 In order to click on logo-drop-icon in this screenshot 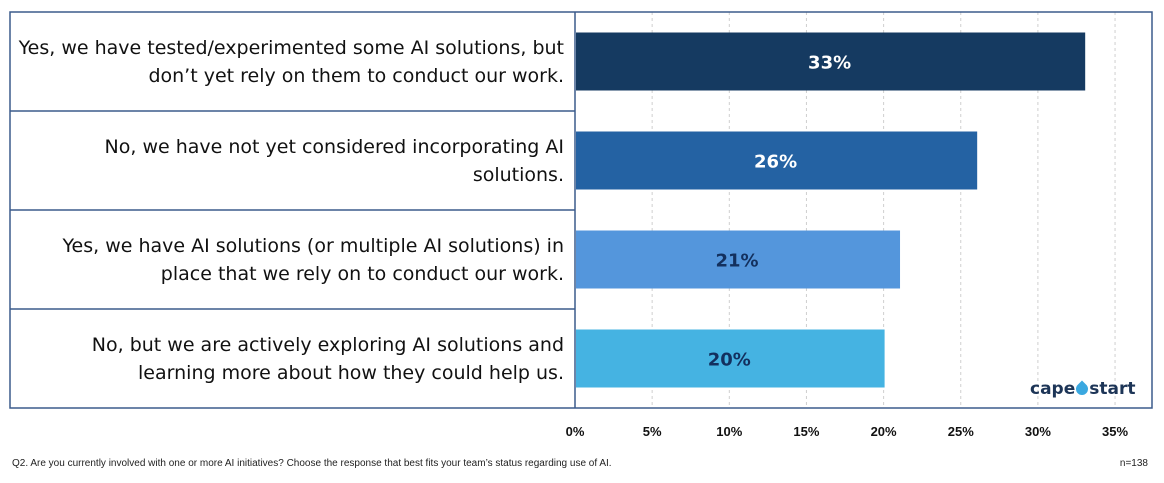, I will do `click(1082, 389)`.